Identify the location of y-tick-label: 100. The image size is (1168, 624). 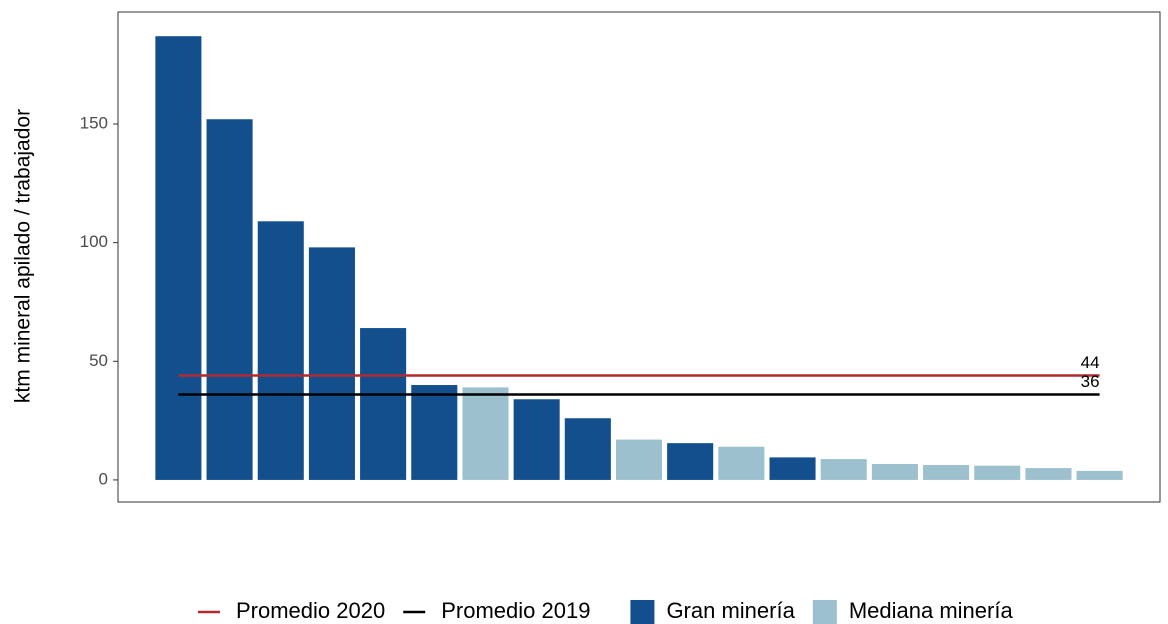
(94, 241).